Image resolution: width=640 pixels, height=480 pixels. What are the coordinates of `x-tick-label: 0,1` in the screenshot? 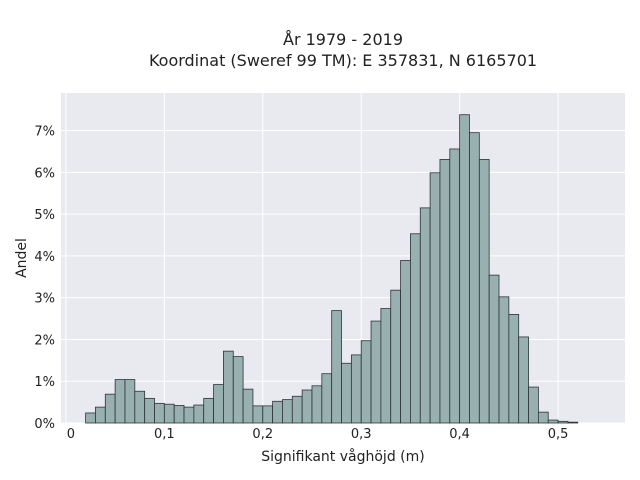 It's located at (164, 434).